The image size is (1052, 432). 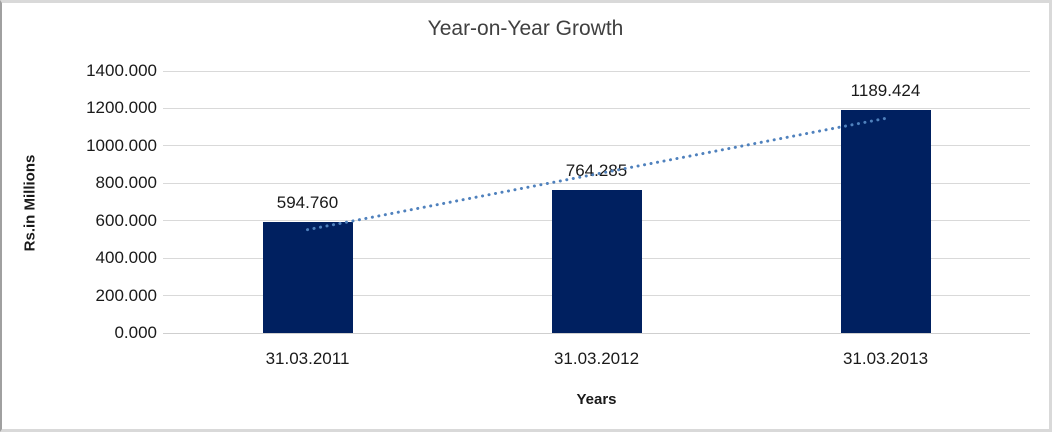 I want to click on x-tick-label: 31.03.2012, so click(x=596, y=358).